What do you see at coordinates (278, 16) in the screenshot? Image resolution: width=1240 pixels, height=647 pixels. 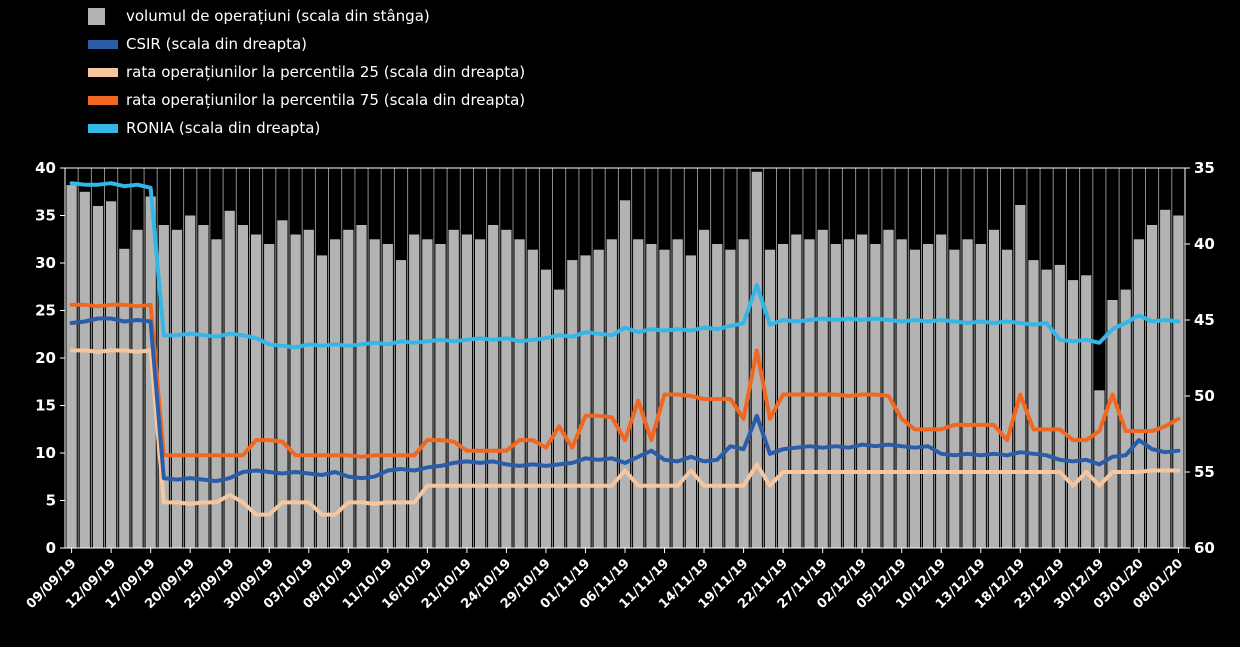 I see `legend-label-volume: volumul de operațiuni (scala din stânga)` at bounding box center [278, 16].